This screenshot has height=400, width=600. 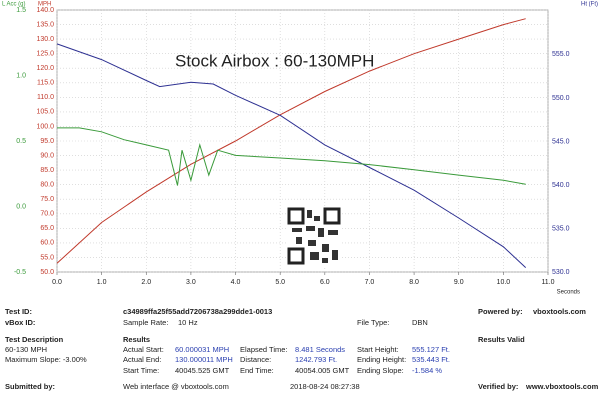 I want to click on label: Test ID:, so click(x=18, y=311).